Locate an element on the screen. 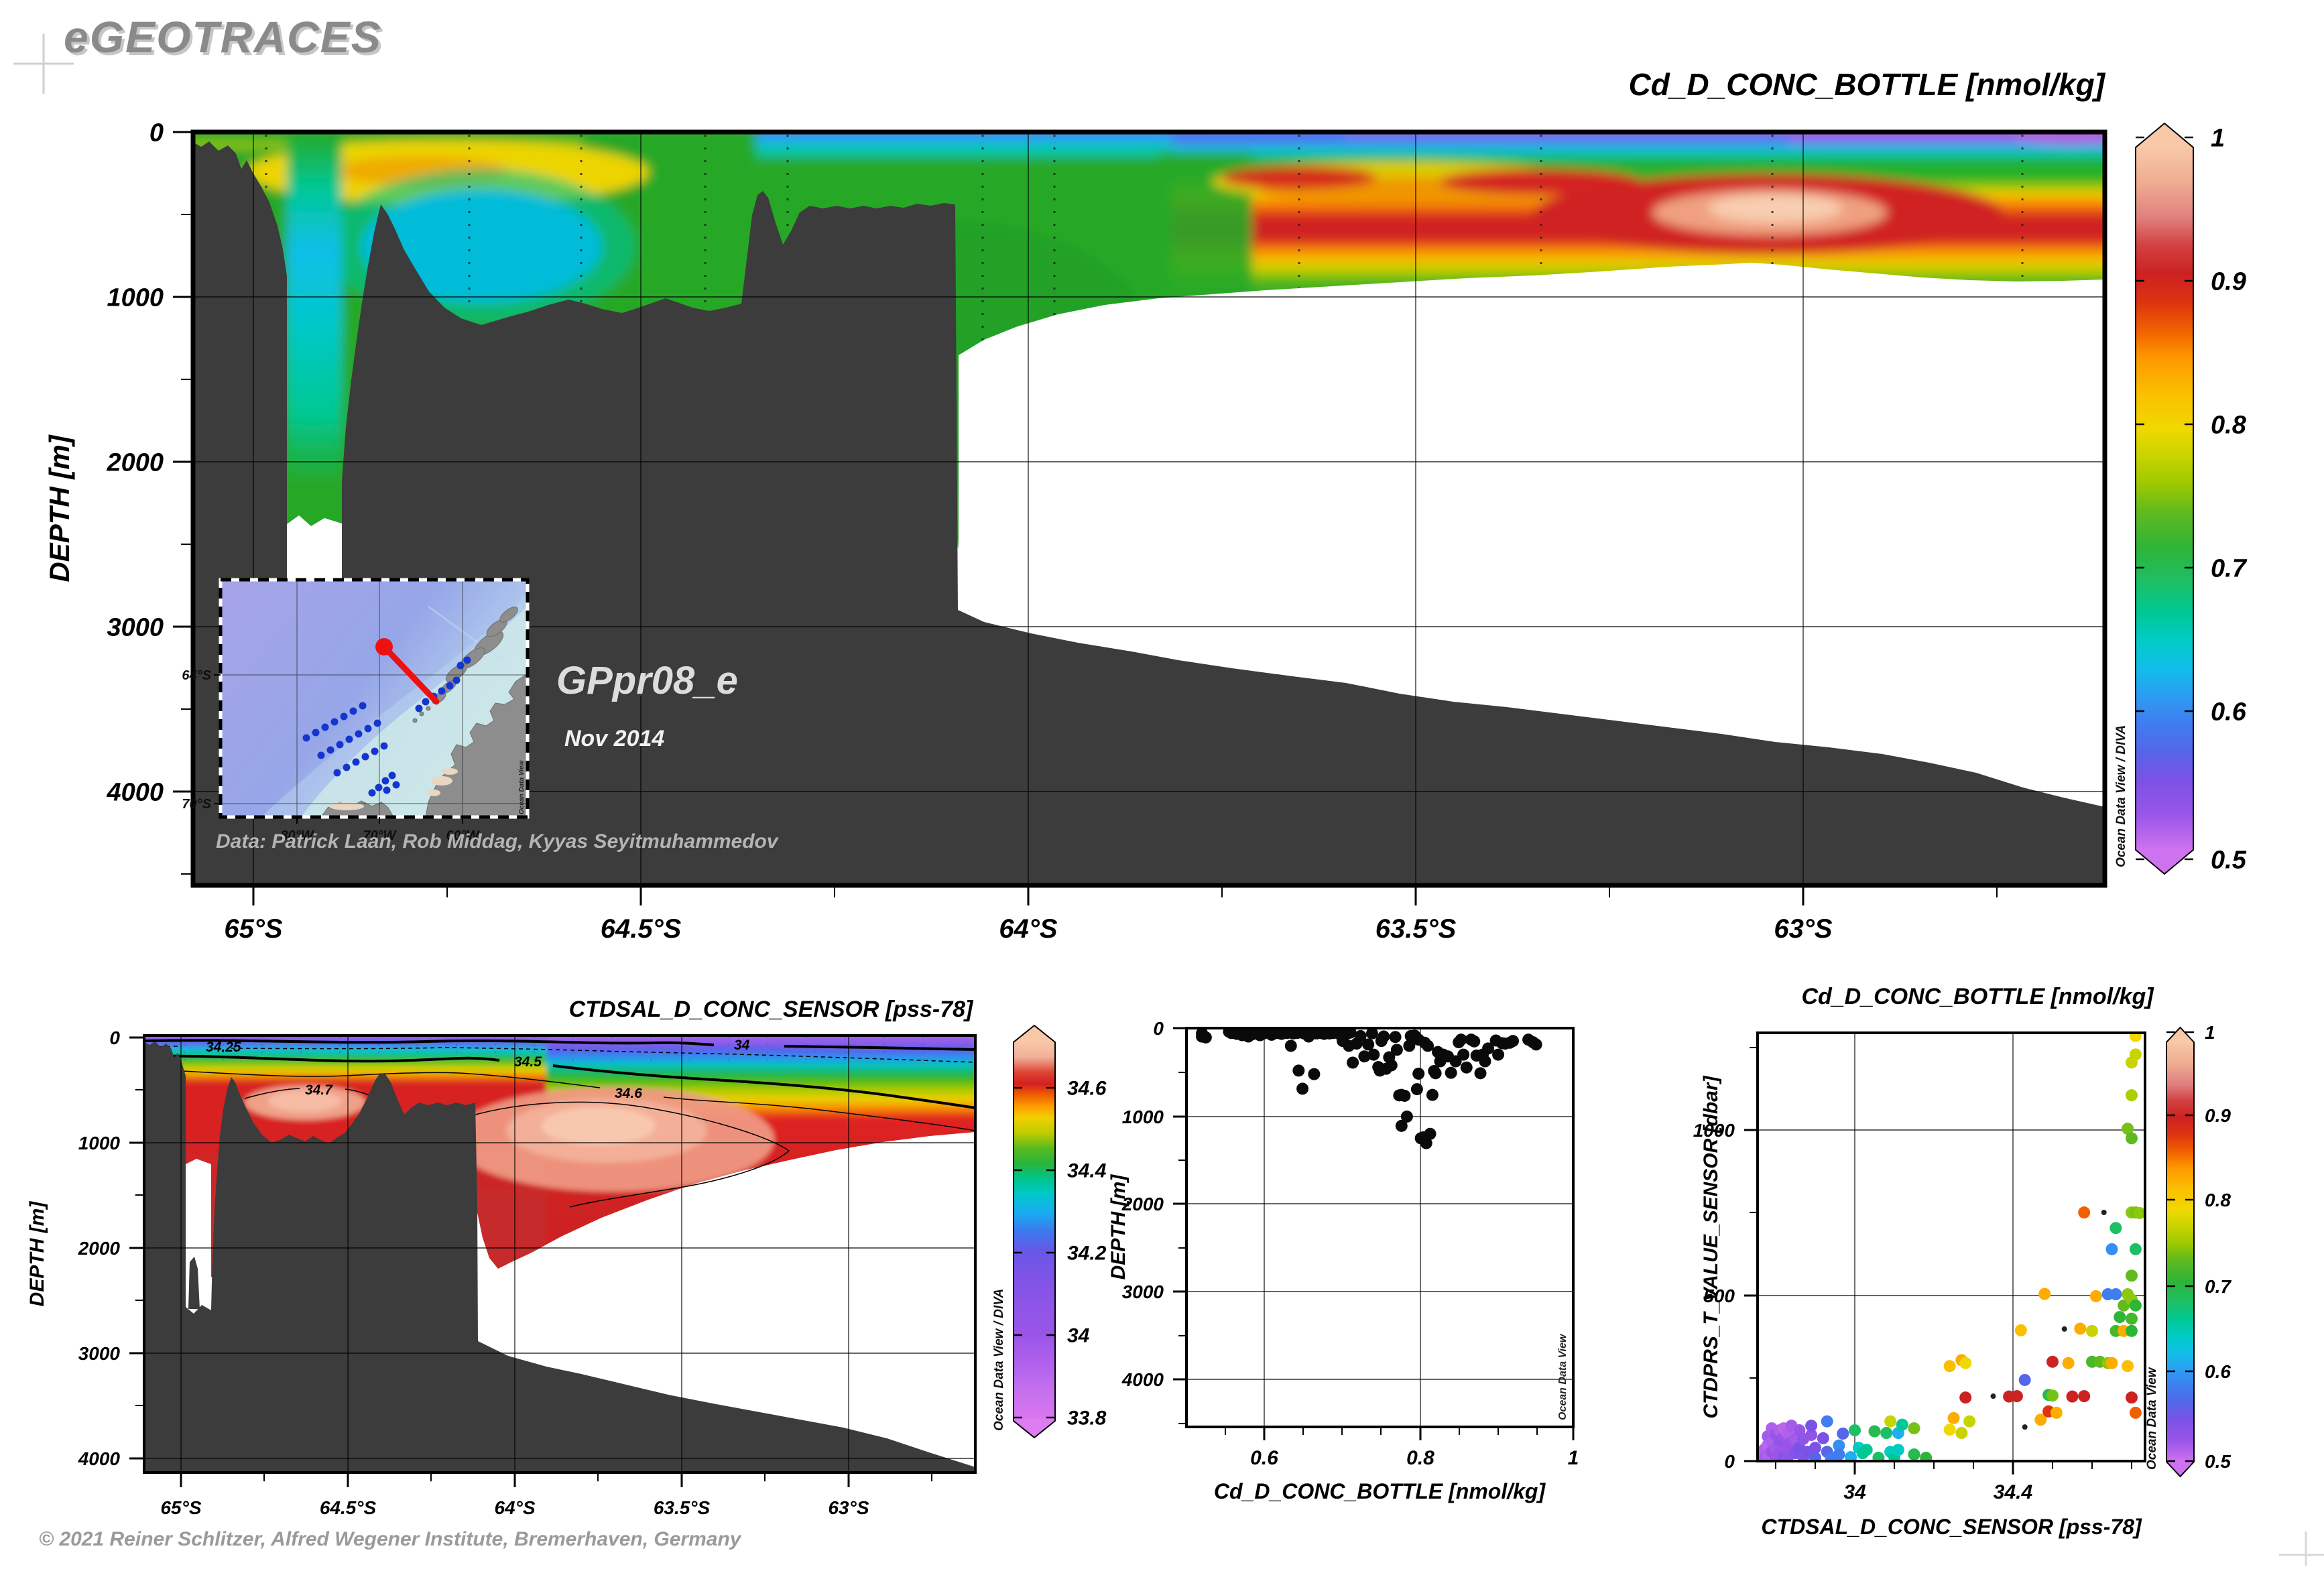 This screenshot has width=2324, height=1569. colorbar-label: 0.6 is located at coordinates (2229, 712).